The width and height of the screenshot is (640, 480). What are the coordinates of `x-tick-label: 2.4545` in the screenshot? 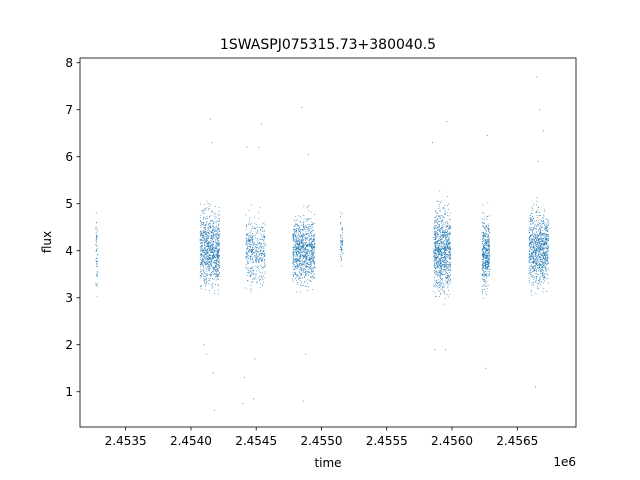 It's located at (256, 441).